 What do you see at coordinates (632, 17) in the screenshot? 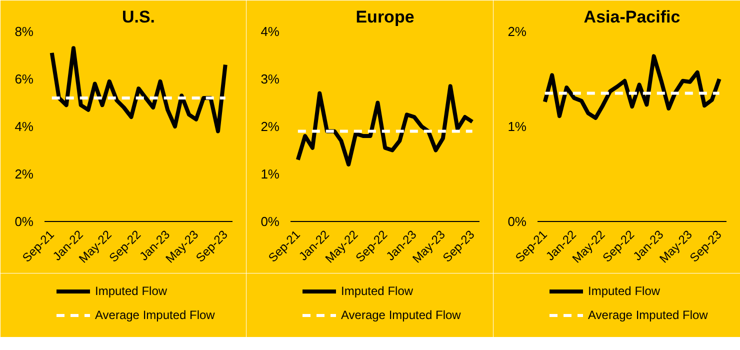
I see `chart-title: Asia-Pacific` at bounding box center [632, 17].